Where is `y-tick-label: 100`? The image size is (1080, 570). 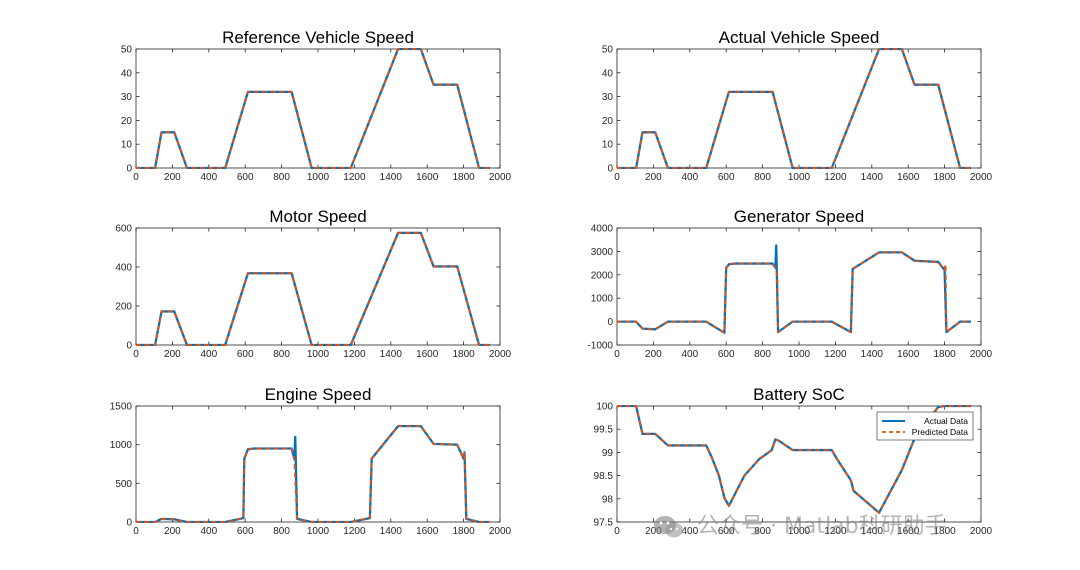
y-tick-label: 100 is located at coordinates (604, 407).